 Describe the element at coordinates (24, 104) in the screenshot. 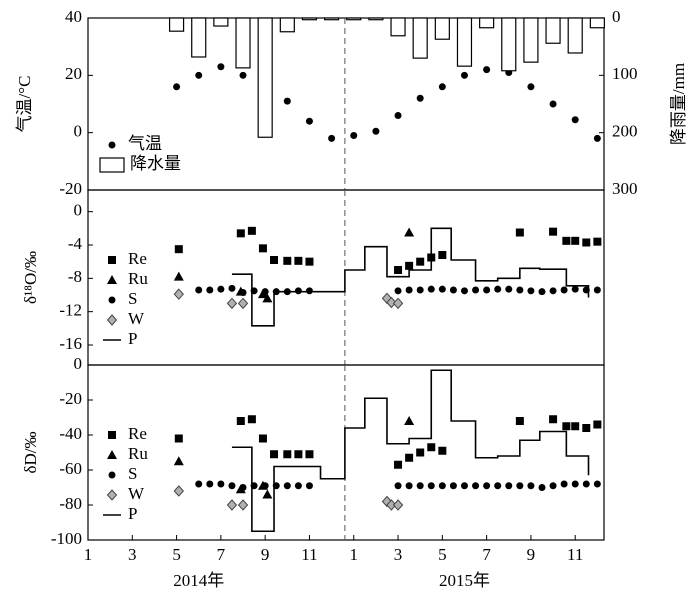

I see `y-axis-label: 气温/°C` at that location.